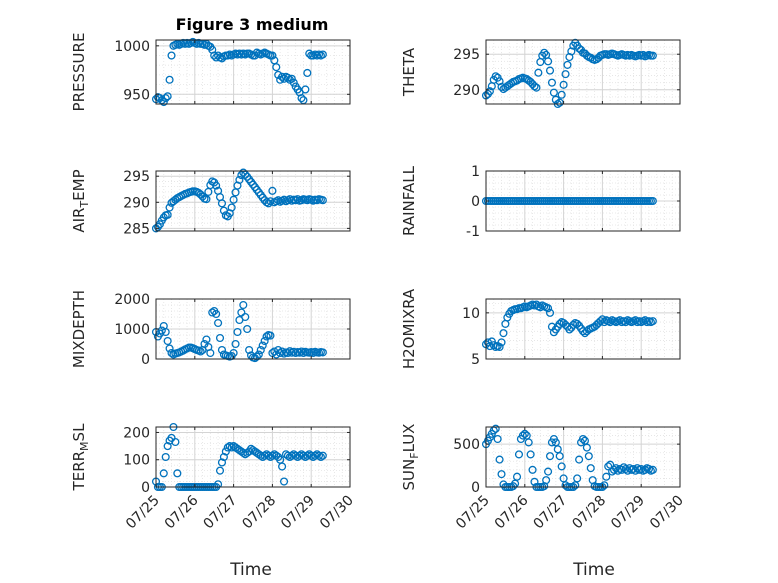  What do you see at coordinates (210, 329) in the screenshot?
I see `subplot-mixdepth: 0 1000 2000 MIXDEPTH` at bounding box center [210, 329].